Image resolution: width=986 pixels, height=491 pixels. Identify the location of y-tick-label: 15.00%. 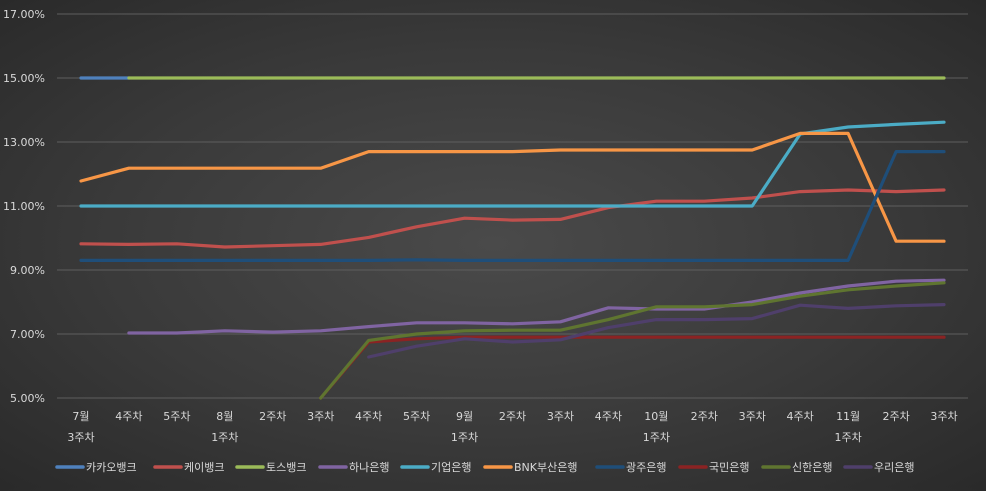
(24, 78).